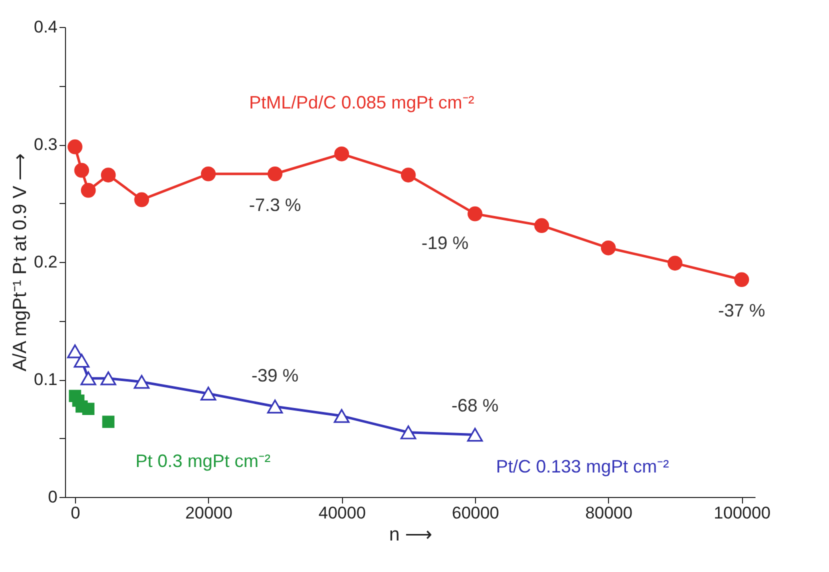  Describe the element at coordinates (342, 513) in the screenshot. I see `x-tick-label: 40000` at that location.